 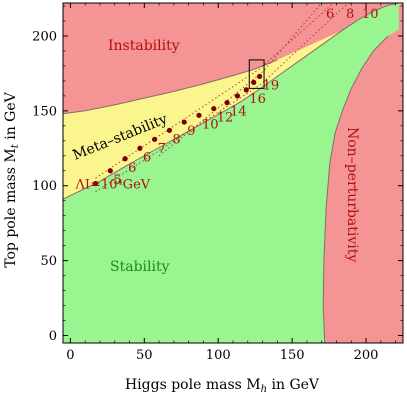 I want to click on cutoff-point-label: 12, so click(x=225, y=118).